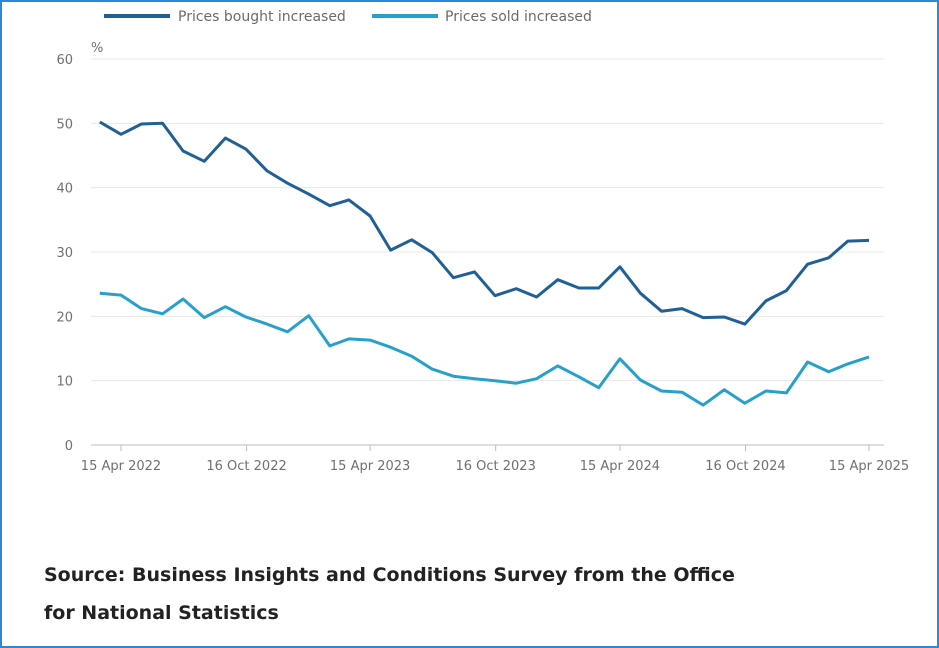  What do you see at coordinates (484, 349) in the screenshot?
I see `series-line-sold` at bounding box center [484, 349].